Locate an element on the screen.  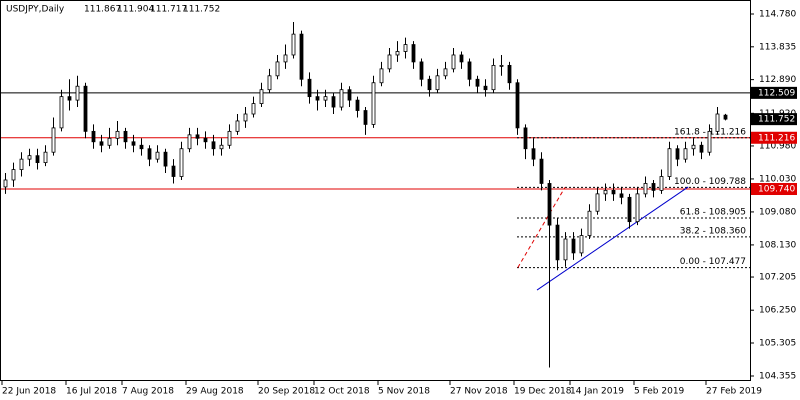
open-price: 111.867 is located at coordinates (102, 10).